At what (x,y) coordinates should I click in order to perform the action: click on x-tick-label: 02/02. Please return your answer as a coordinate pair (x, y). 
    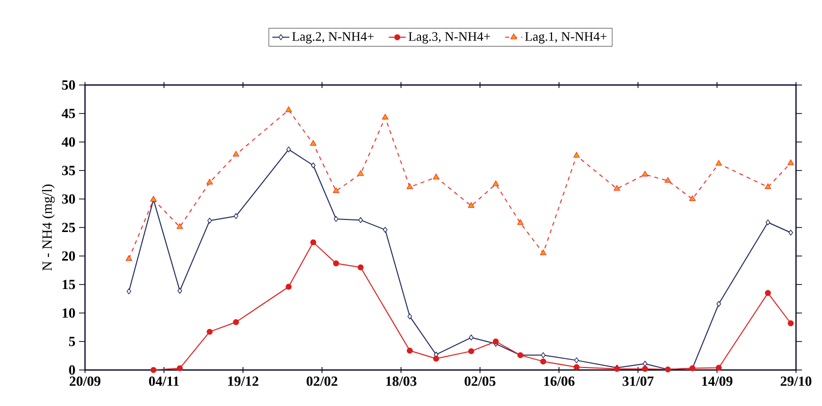
    Looking at the image, I should click on (322, 381).